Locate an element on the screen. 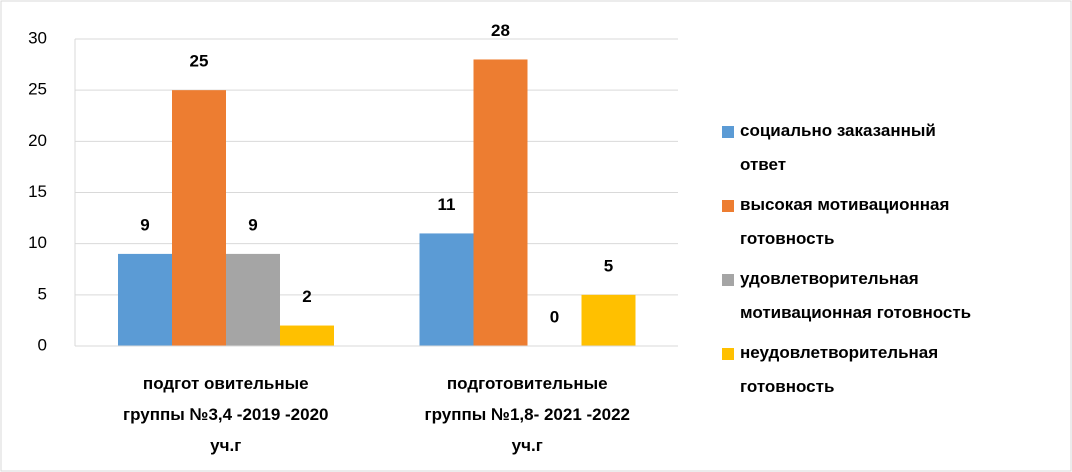 The image size is (1072, 472). y-tick-label: 25 is located at coordinates (37, 89).